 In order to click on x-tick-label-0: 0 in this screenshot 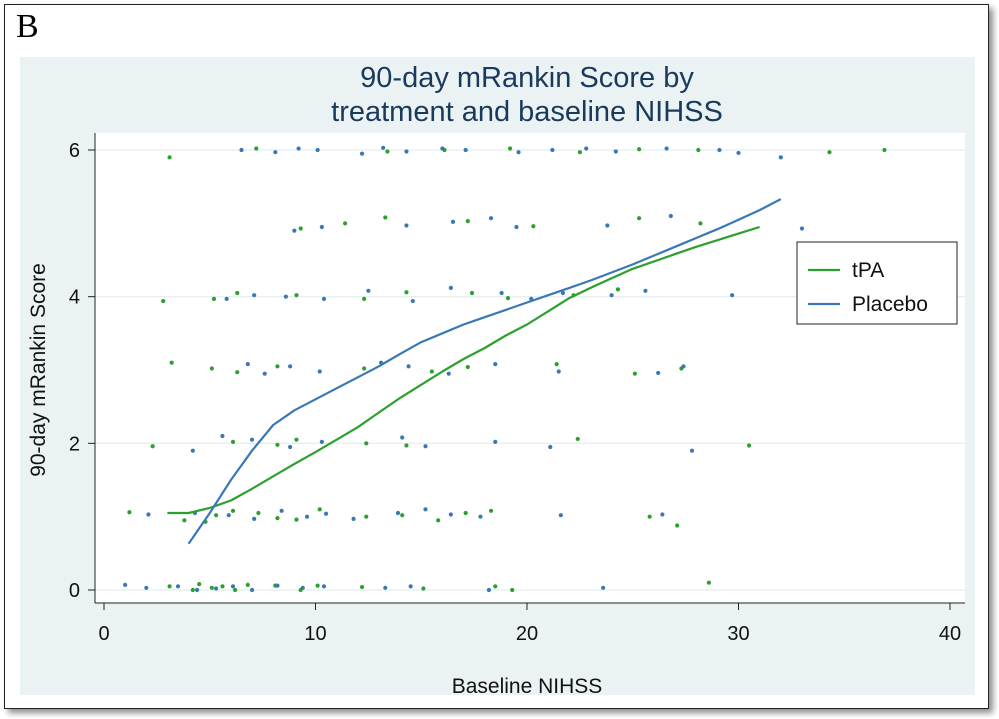, I will do `click(103, 634)`.